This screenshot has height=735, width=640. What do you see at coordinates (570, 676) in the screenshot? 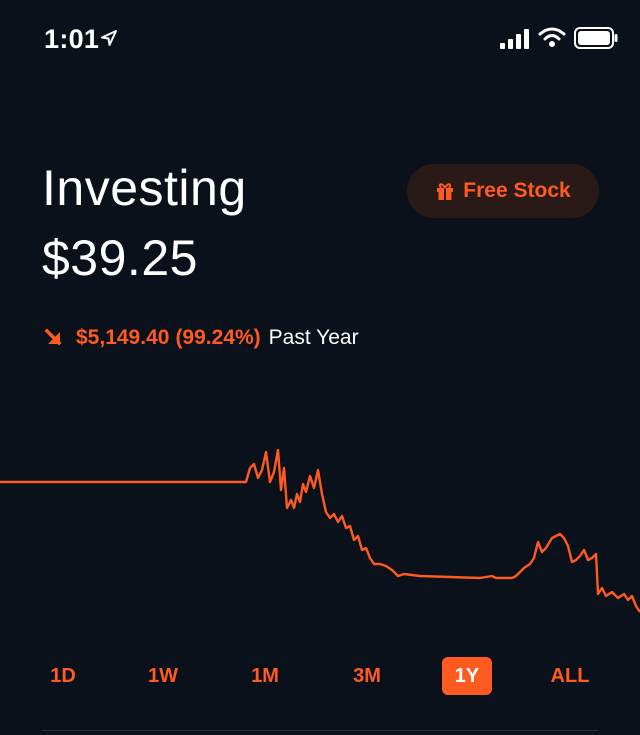
I see `range-all: ALL` at bounding box center [570, 676].